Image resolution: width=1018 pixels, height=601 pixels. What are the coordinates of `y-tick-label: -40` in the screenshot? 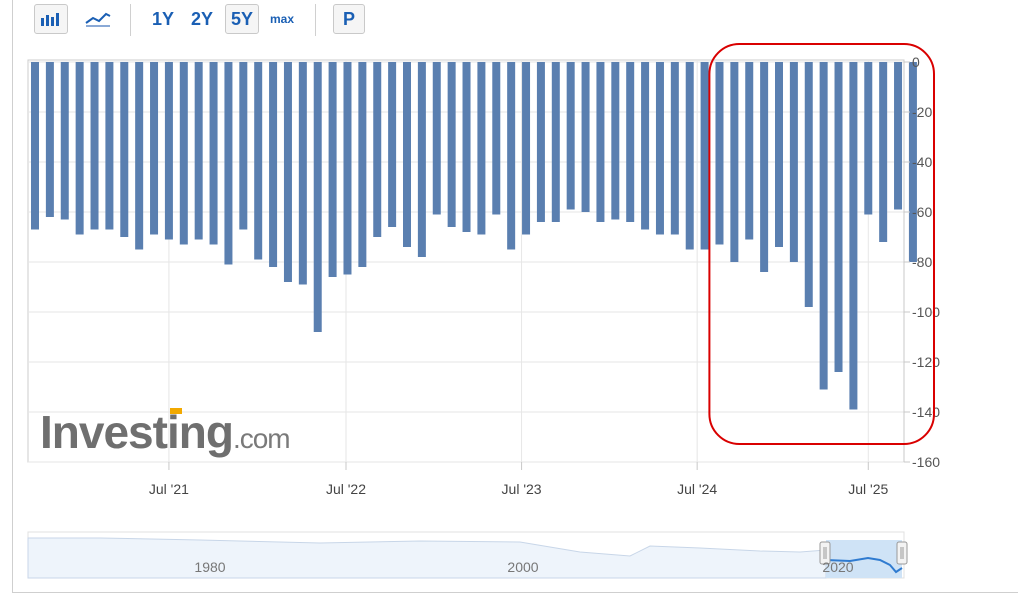 It's located at (922, 162).